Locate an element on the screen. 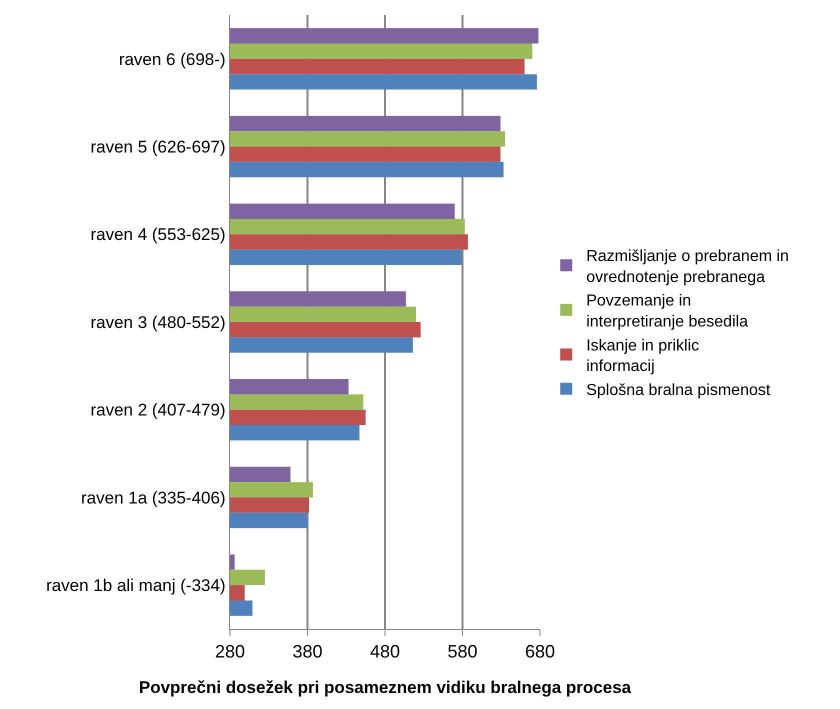 Image resolution: width=840 pixels, height=709 pixels. y-tick-label: raven 3 (480-552) is located at coordinates (158, 322).